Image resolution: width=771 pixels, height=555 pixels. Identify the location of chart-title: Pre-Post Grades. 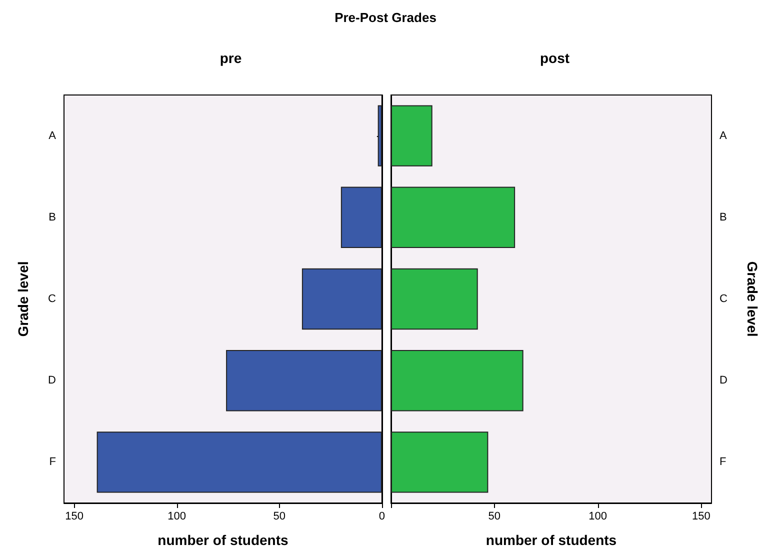
(386, 17).